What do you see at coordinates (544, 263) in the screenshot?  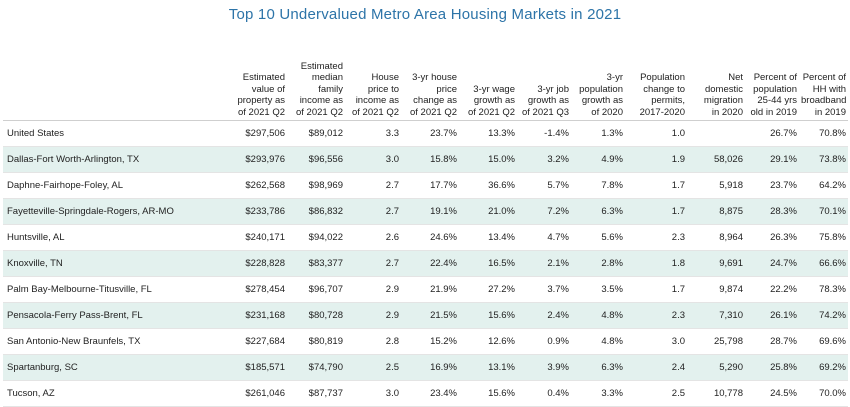 I see `value-cell: 2.1%` at bounding box center [544, 263].